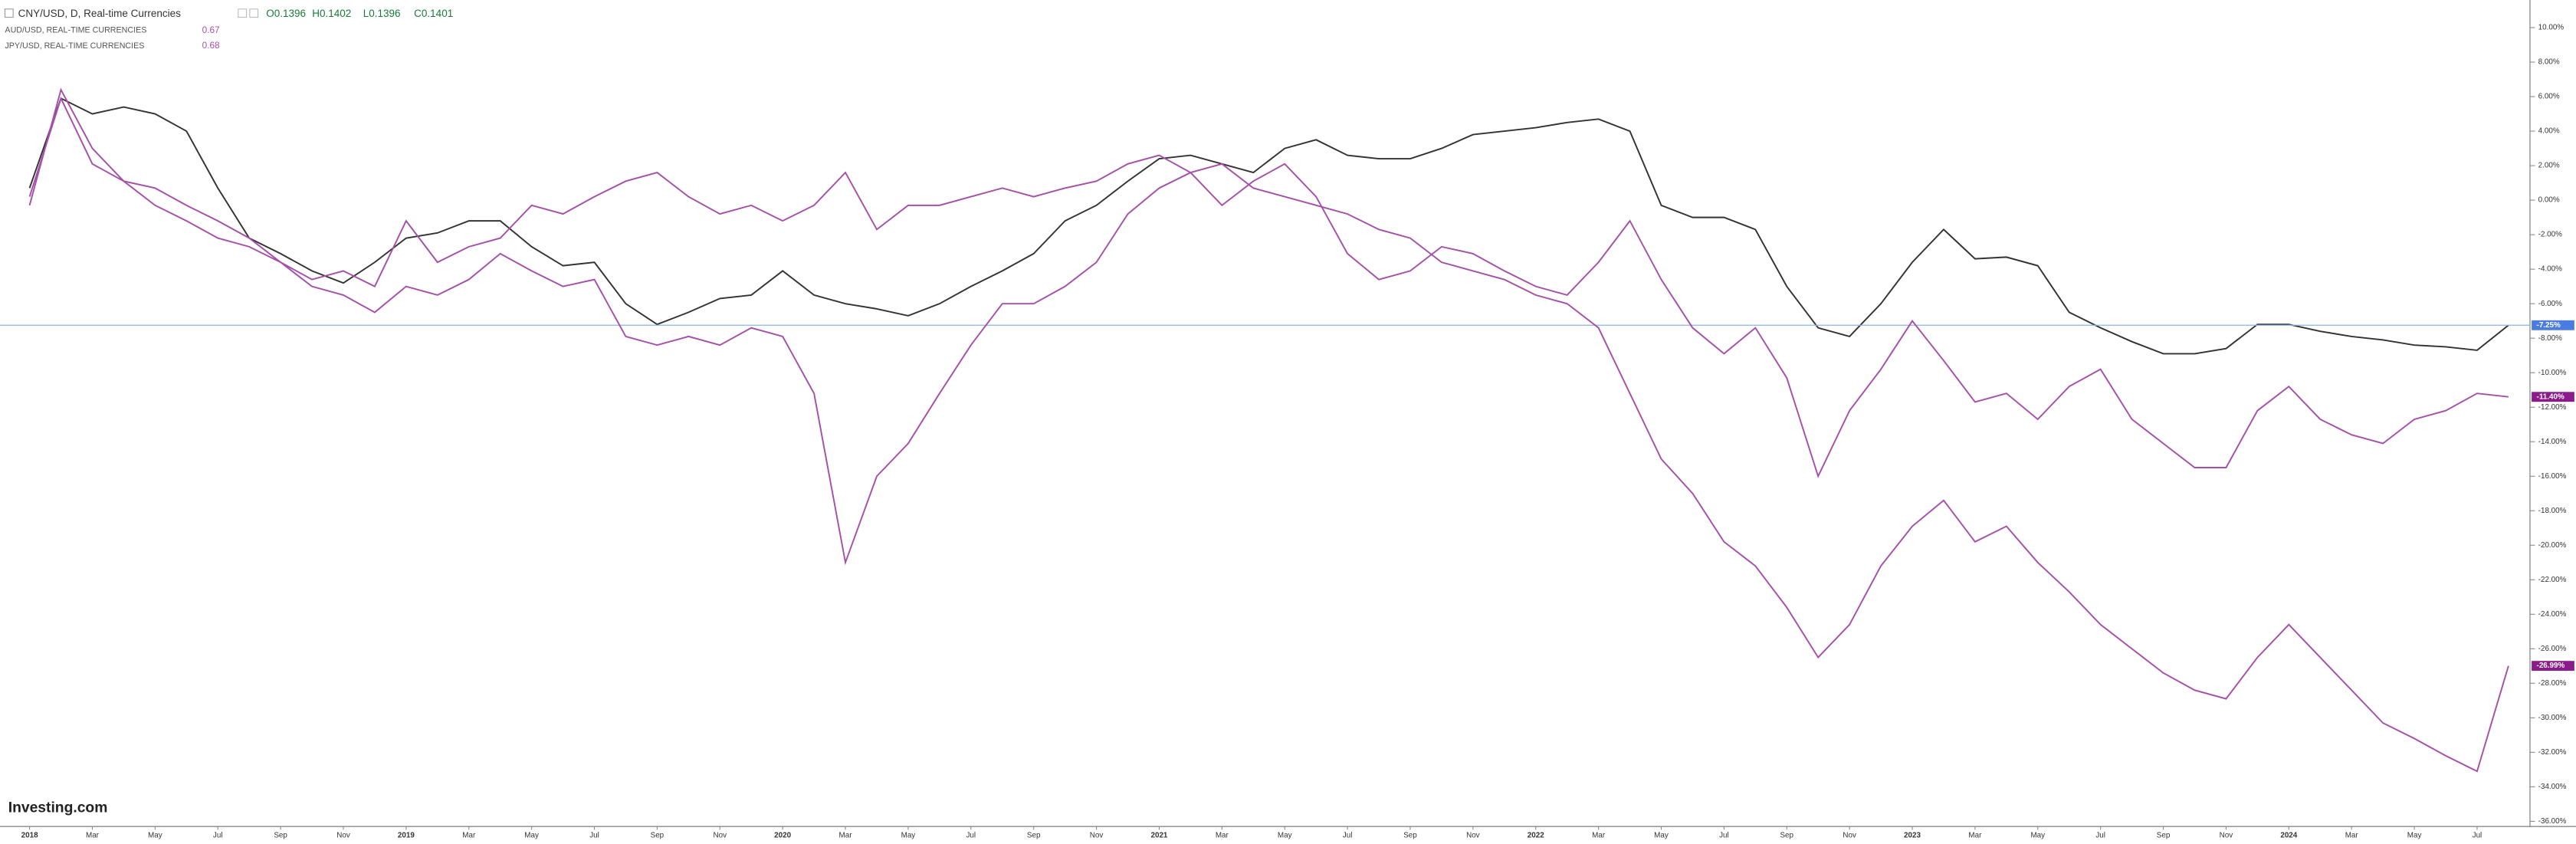 The height and width of the screenshot is (844, 2576). Describe the element at coordinates (2552, 545) in the screenshot. I see `y-tick-label: -20.00%` at that location.